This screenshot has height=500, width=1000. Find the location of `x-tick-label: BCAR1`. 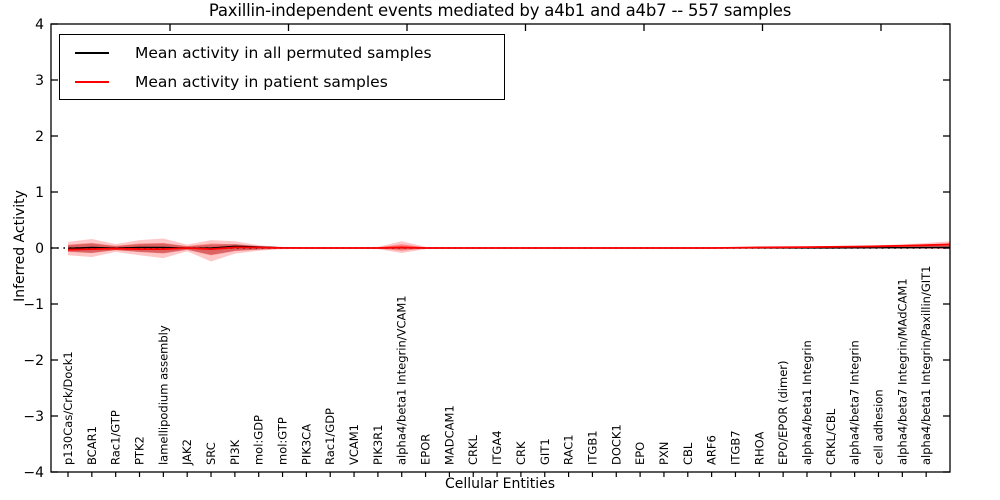

x-tick-label: BCAR1 is located at coordinates (92, 445).